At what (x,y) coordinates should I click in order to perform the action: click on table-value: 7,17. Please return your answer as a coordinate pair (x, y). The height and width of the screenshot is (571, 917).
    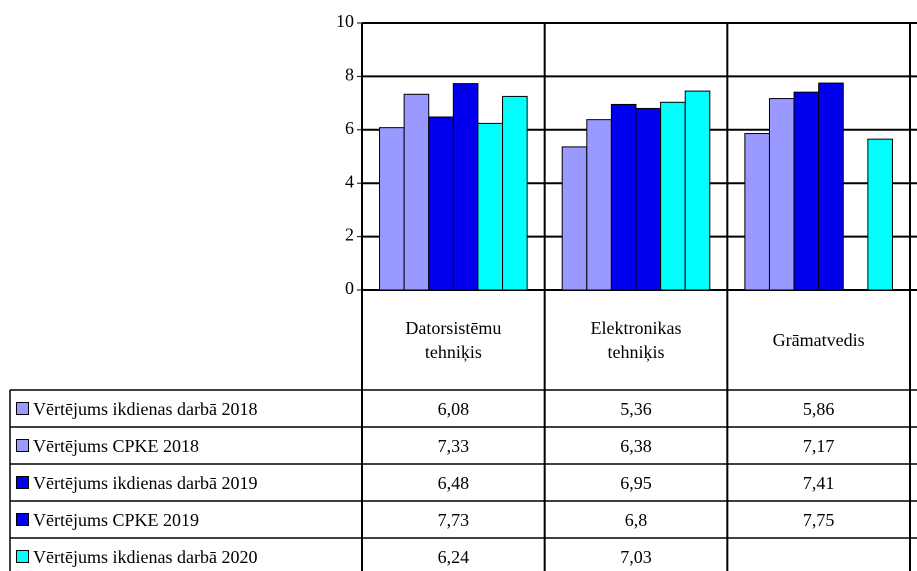
    Looking at the image, I should click on (818, 445).